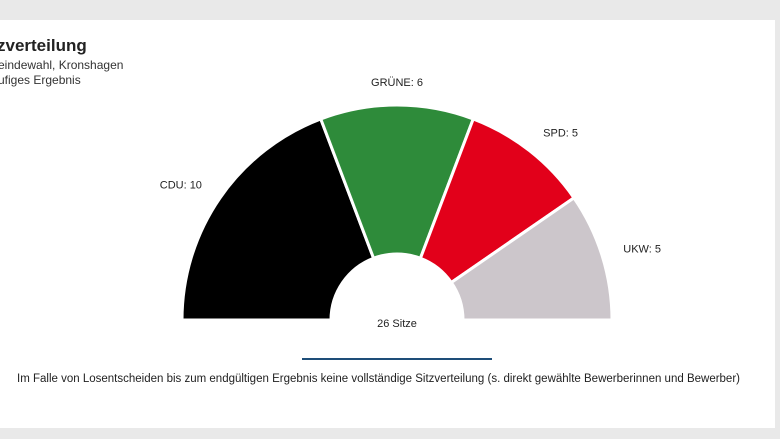  Describe the element at coordinates (560, 133) in the screenshot. I see `label-spd: SPD: 5` at that location.